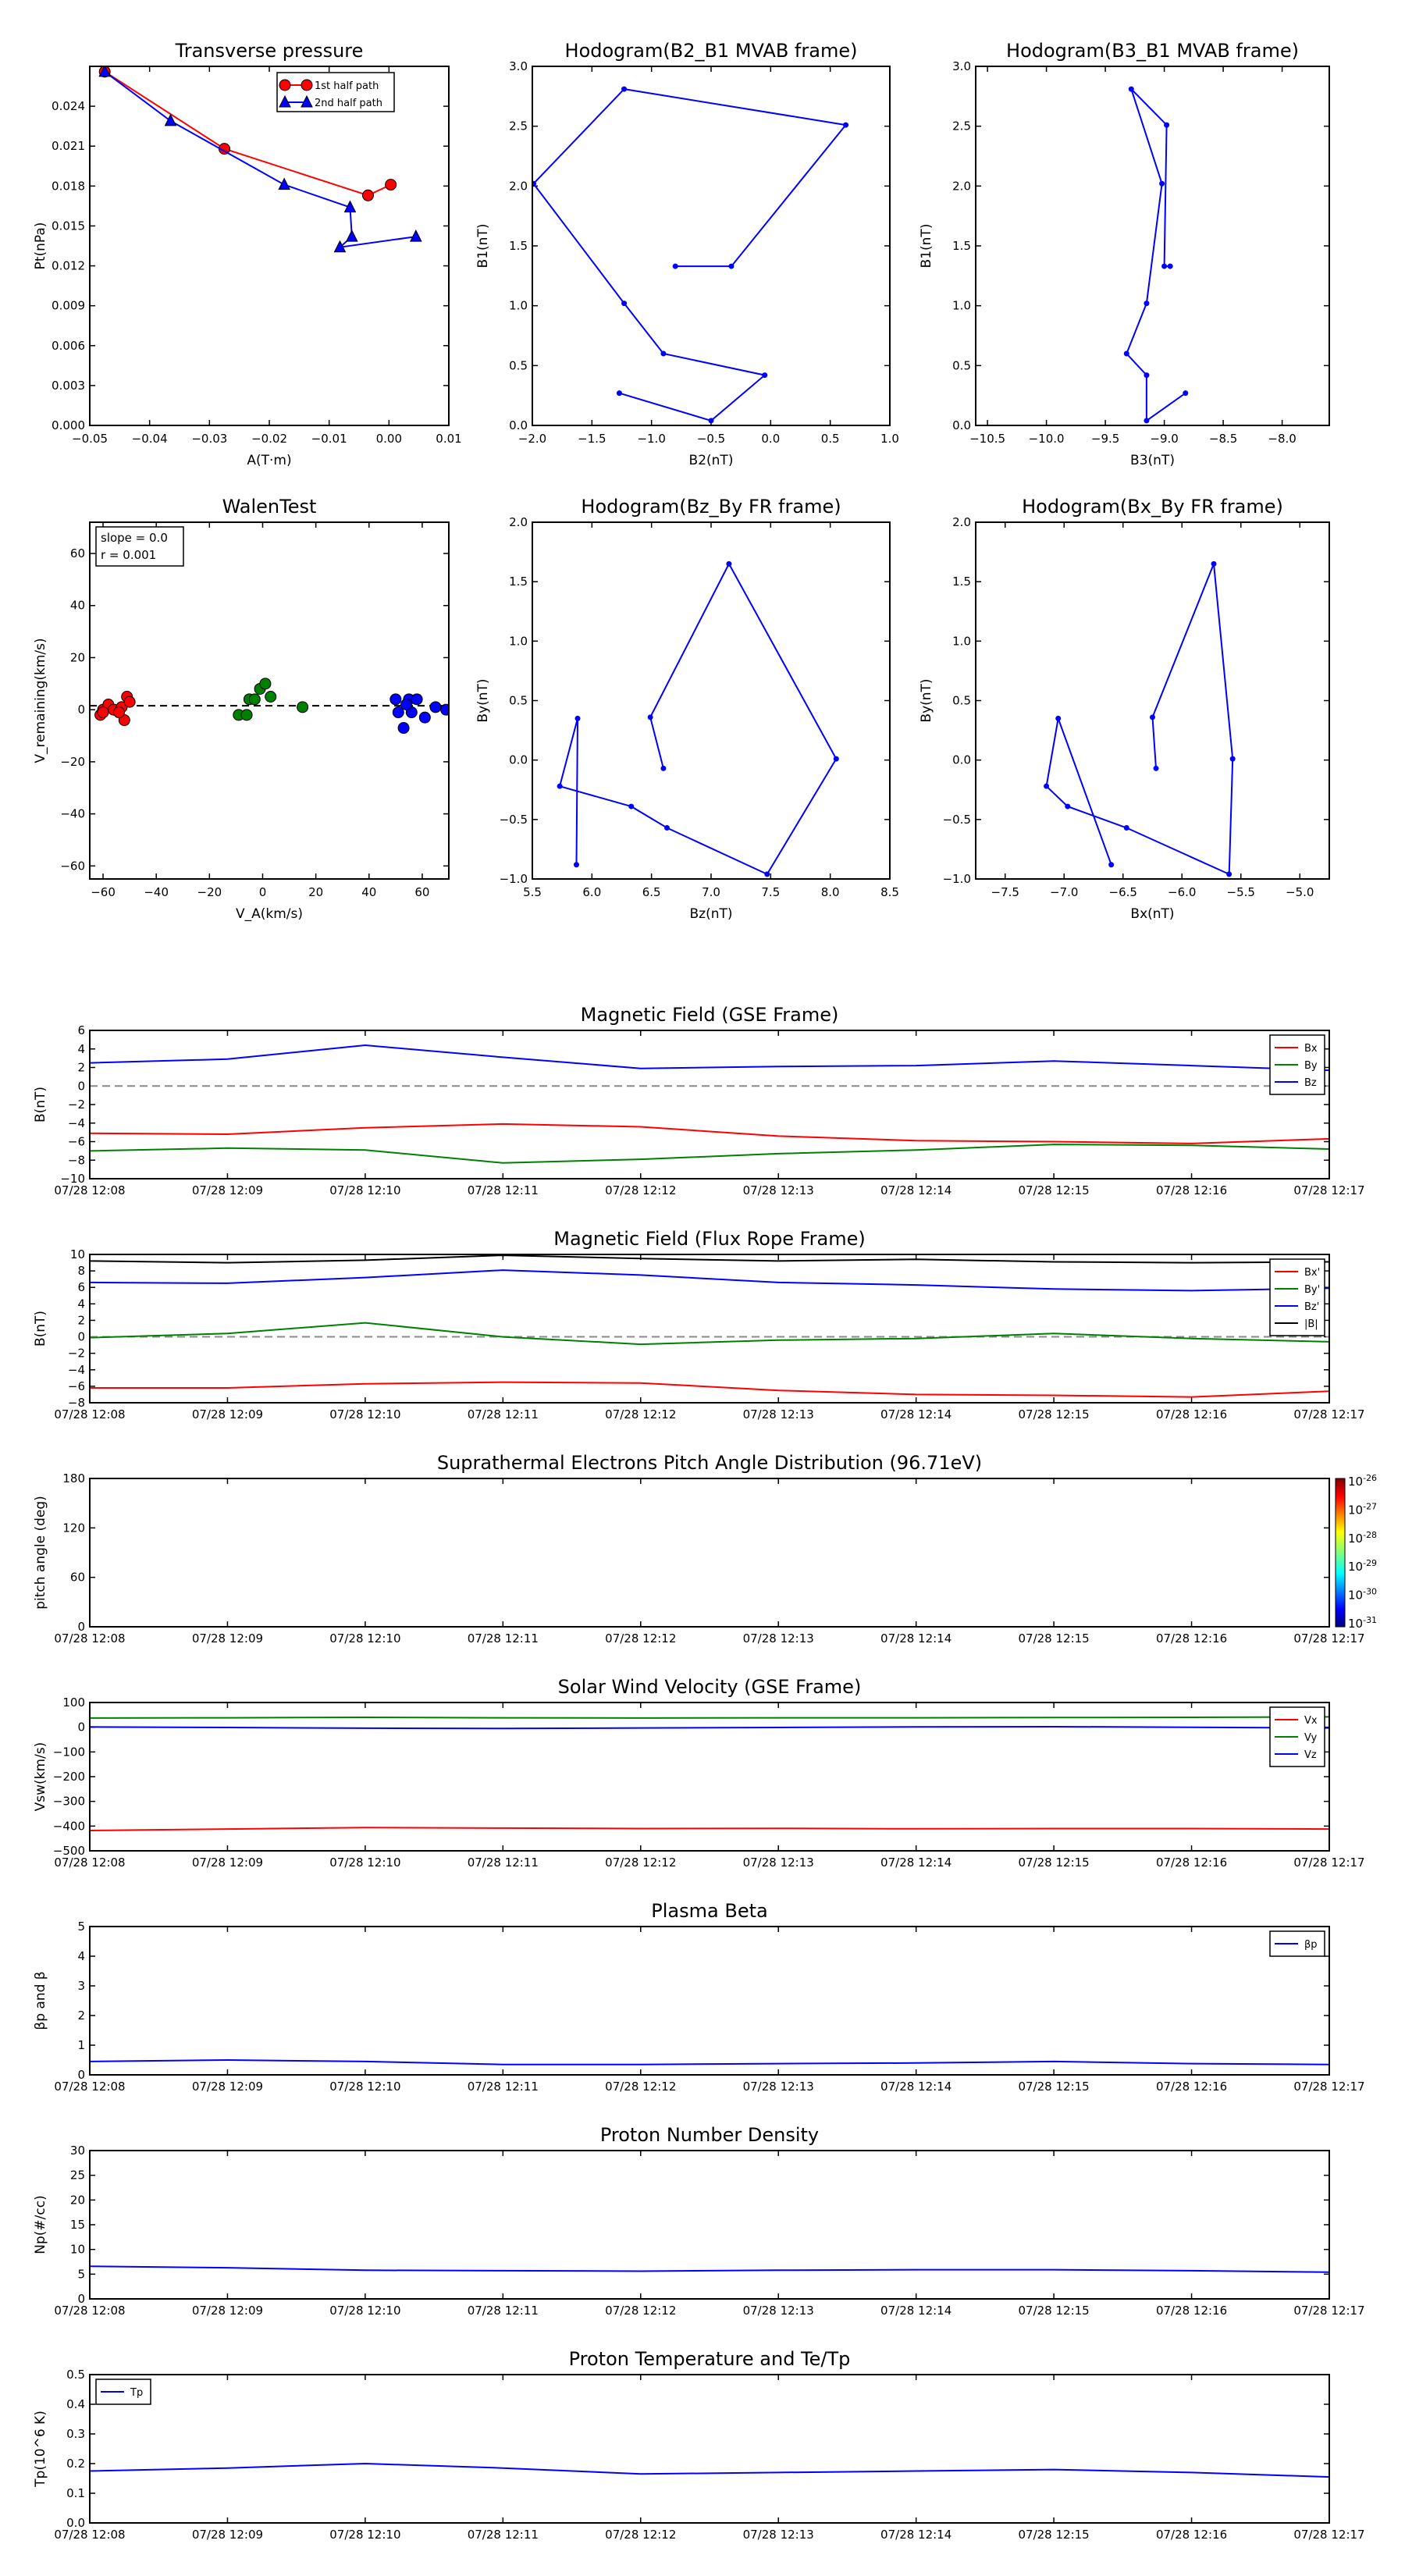  I want to click on transverse-pressure-legend-point, so click(307, 85).